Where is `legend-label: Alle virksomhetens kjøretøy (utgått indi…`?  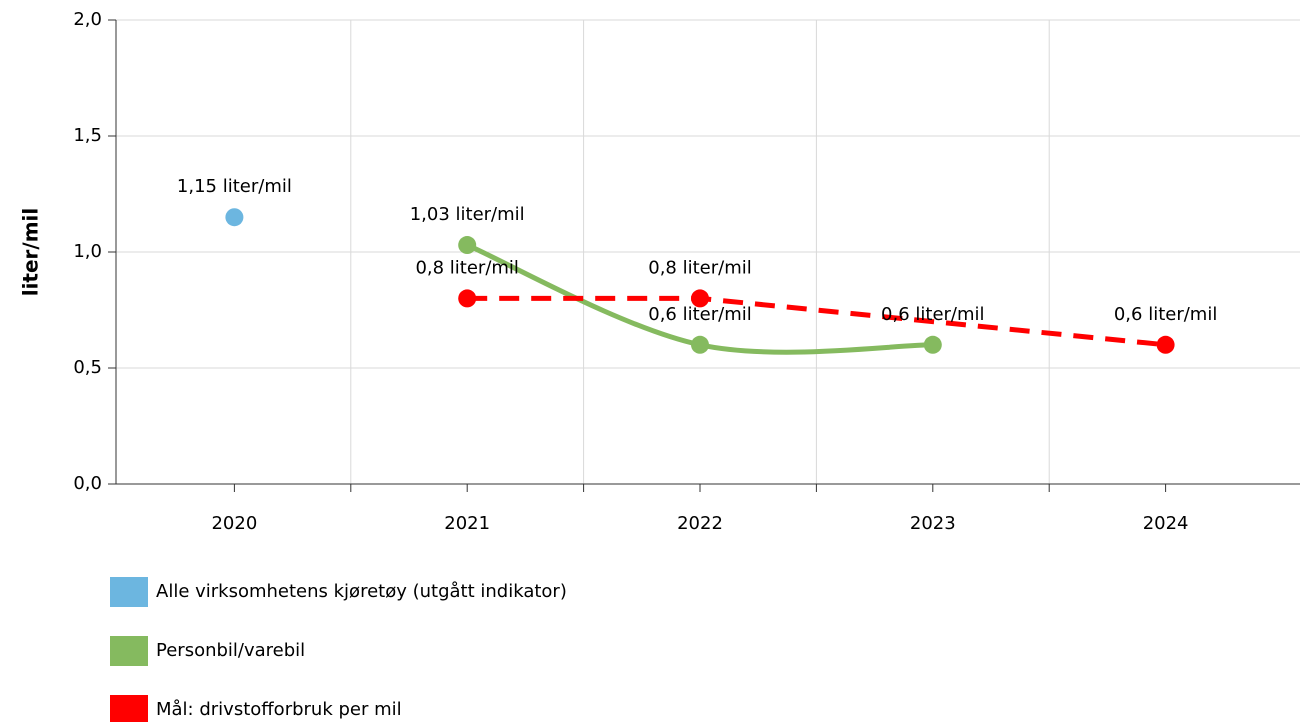
legend-label: Alle virksomhetens kjøretøy (utgått indi… is located at coordinates (361, 591).